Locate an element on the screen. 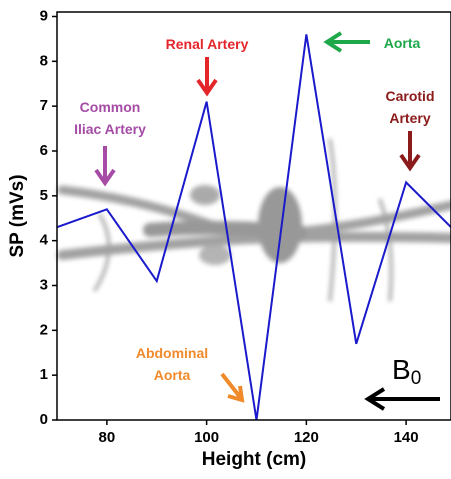 The height and width of the screenshot is (479, 451). y-axis-label: SP (mVs) is located at coordinates (17, 215).